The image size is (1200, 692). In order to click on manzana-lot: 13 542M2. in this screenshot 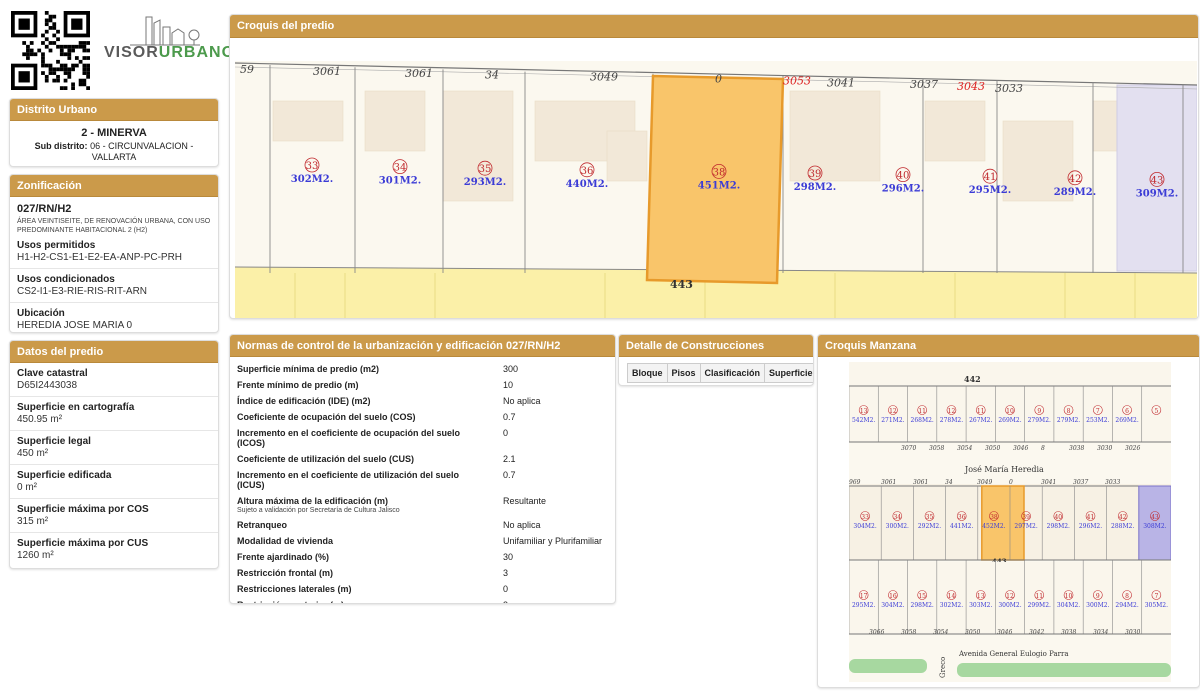, I will do `click(863, 414)`.